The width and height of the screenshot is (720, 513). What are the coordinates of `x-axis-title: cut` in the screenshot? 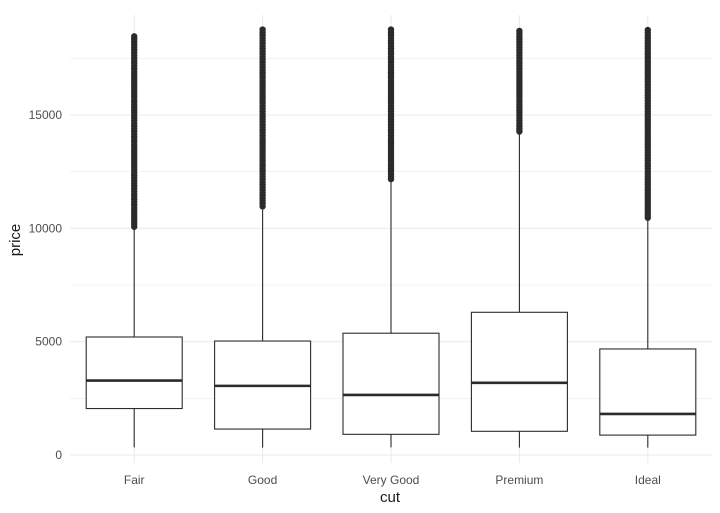 It's located at (390, 497).